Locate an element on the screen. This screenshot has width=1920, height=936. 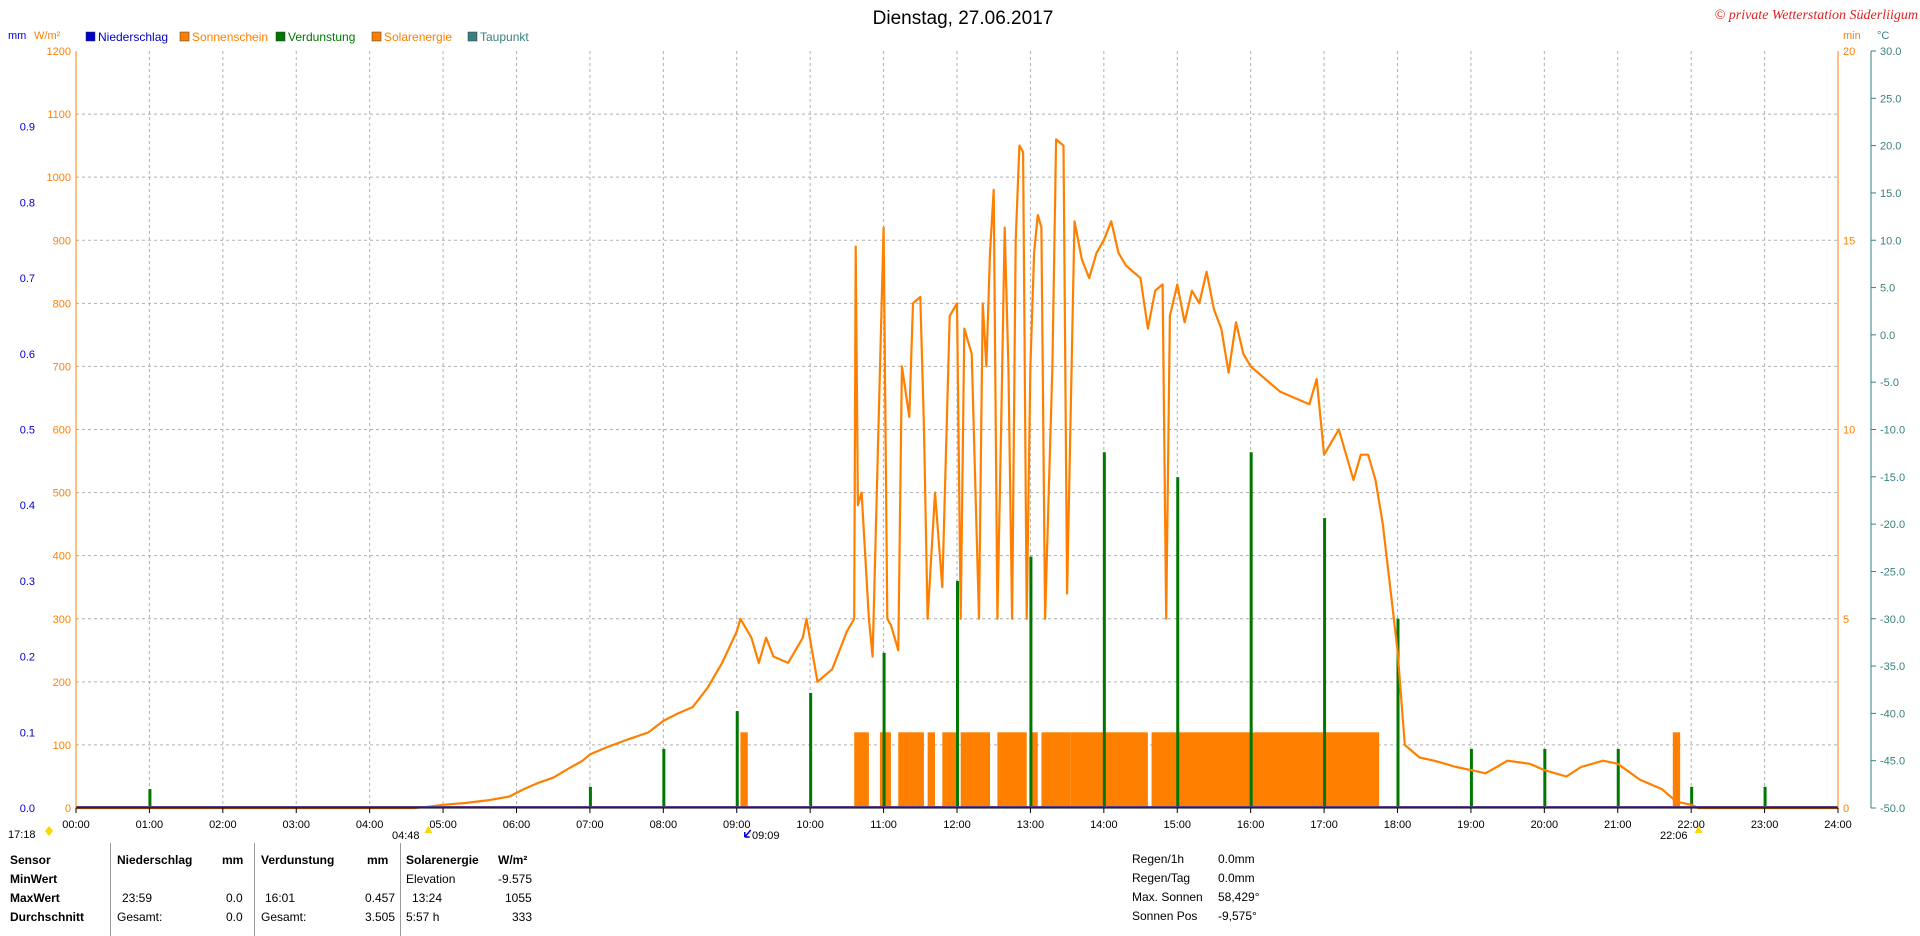
header-verdunstung-unit: mm is located at coordinates (378, 860).